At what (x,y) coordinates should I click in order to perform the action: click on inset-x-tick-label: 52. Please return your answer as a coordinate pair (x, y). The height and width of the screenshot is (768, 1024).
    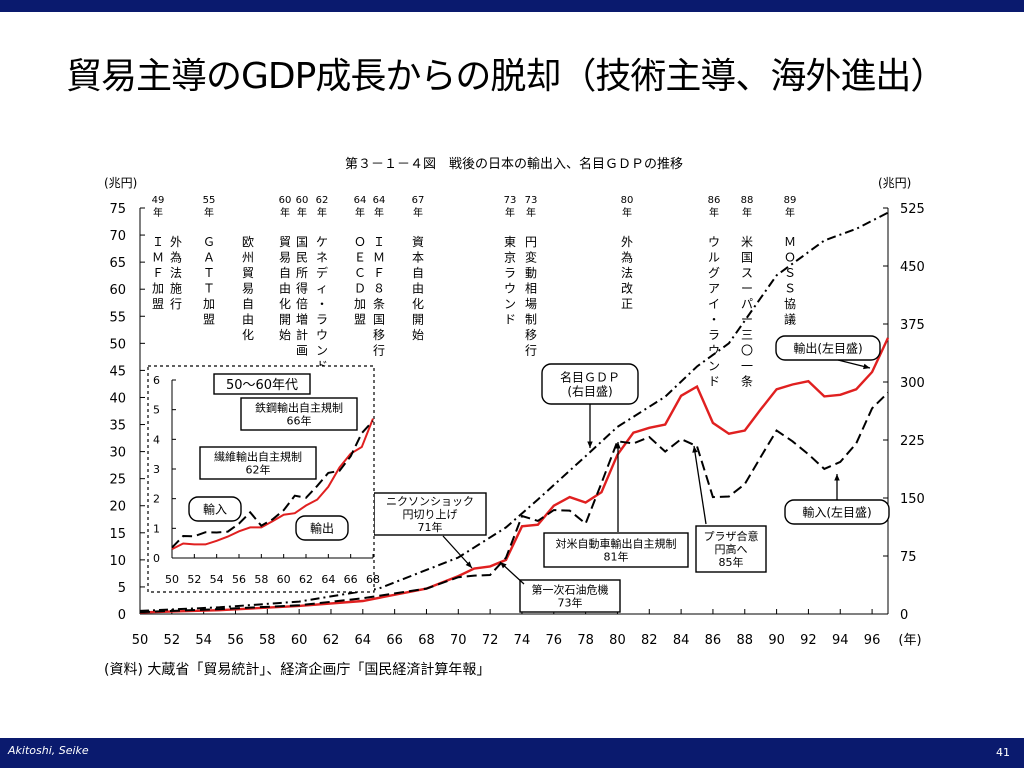
    Looking at the image, I should click on (194, 579).